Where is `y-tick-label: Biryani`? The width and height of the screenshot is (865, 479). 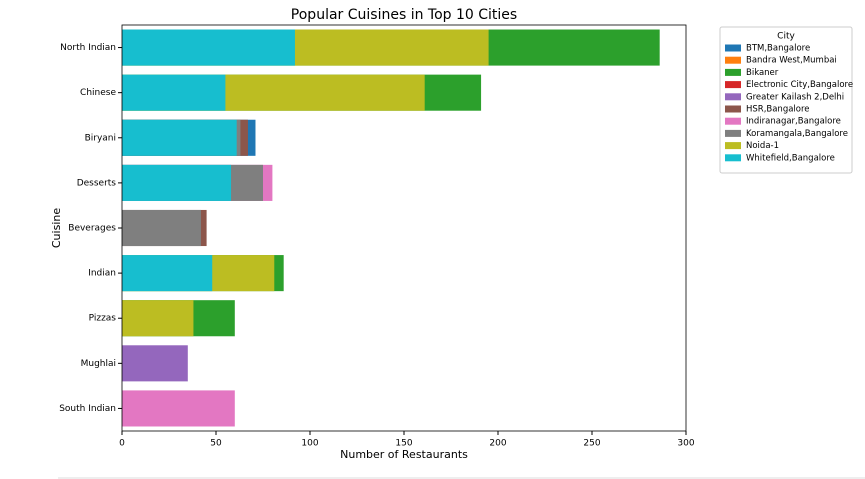
y-tick-label: Biryani is located at coordinates (100, 138).